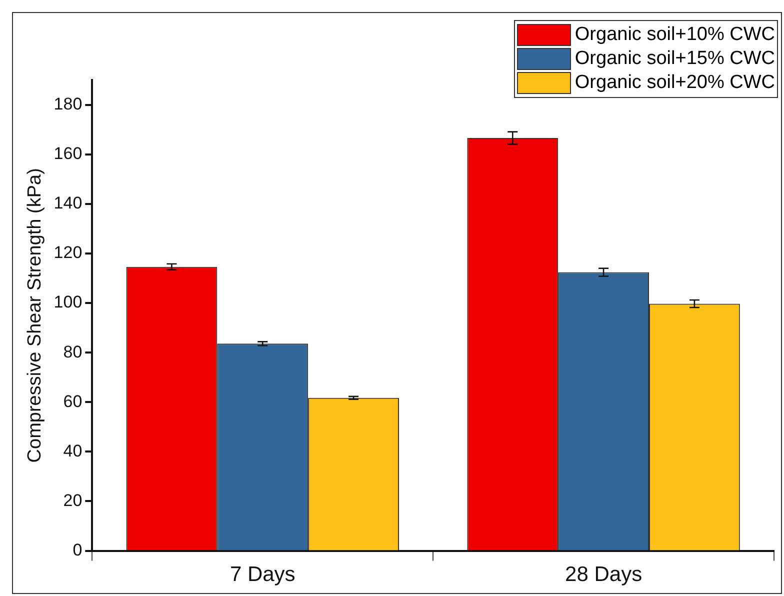  What do you see at coordinates (674, 35) in the screenshot?
I see `legend-label: Organic soil+10% CWC` at bounding box center [674, 35].